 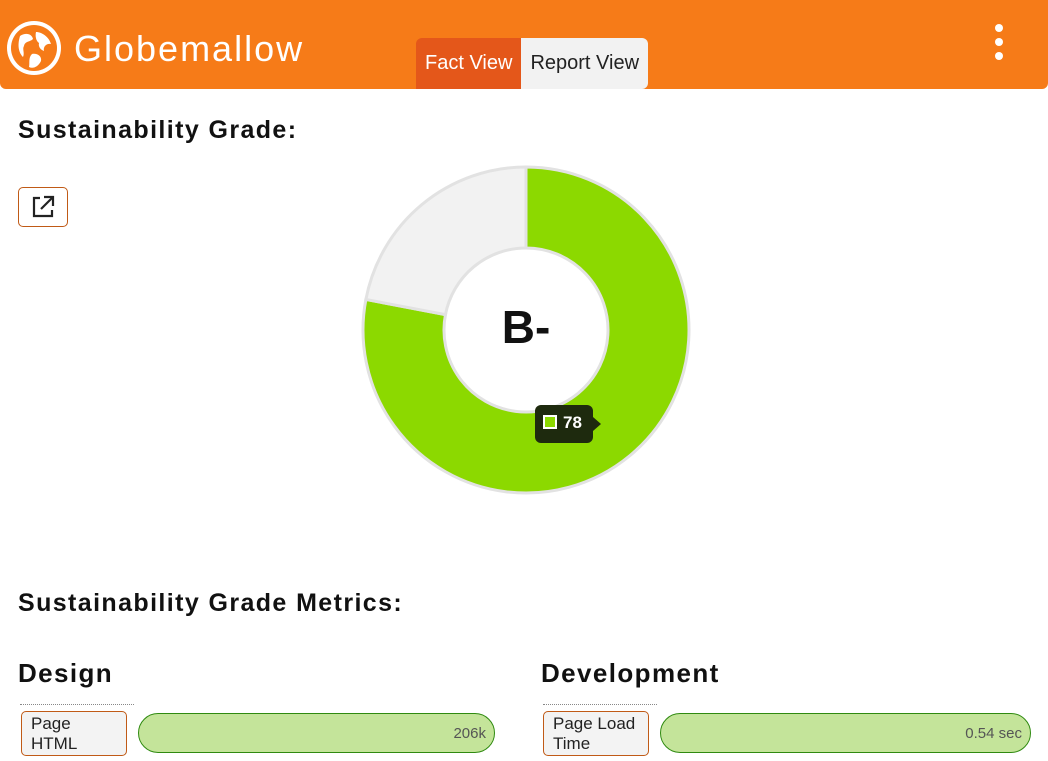 What do you see at coordinates (446, 241) in the screenshot?
I see `donut-slice-remainder` at bounding box center [446, 241].